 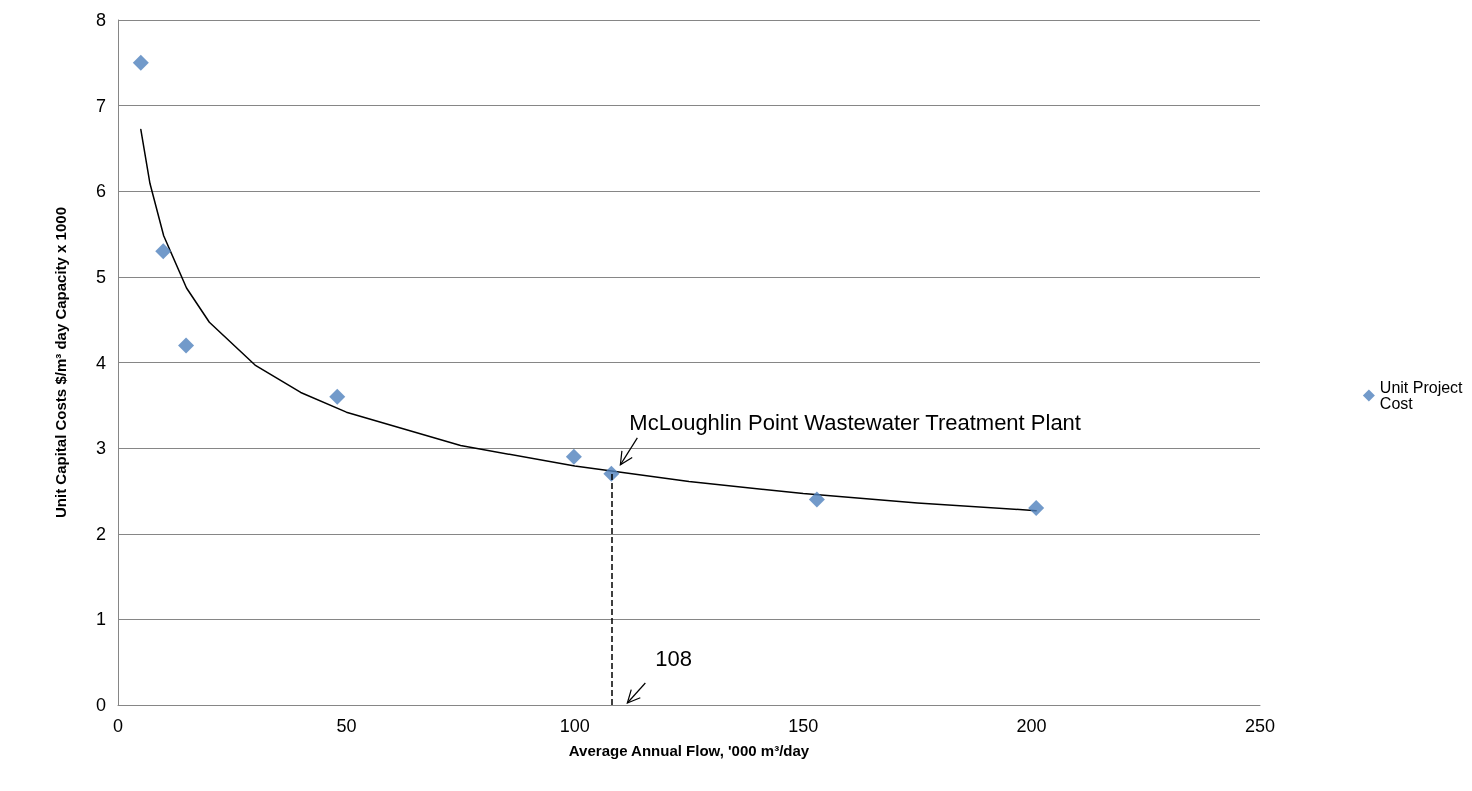 I want to click on x-tick-label: 0, so click(x=118, y=726).